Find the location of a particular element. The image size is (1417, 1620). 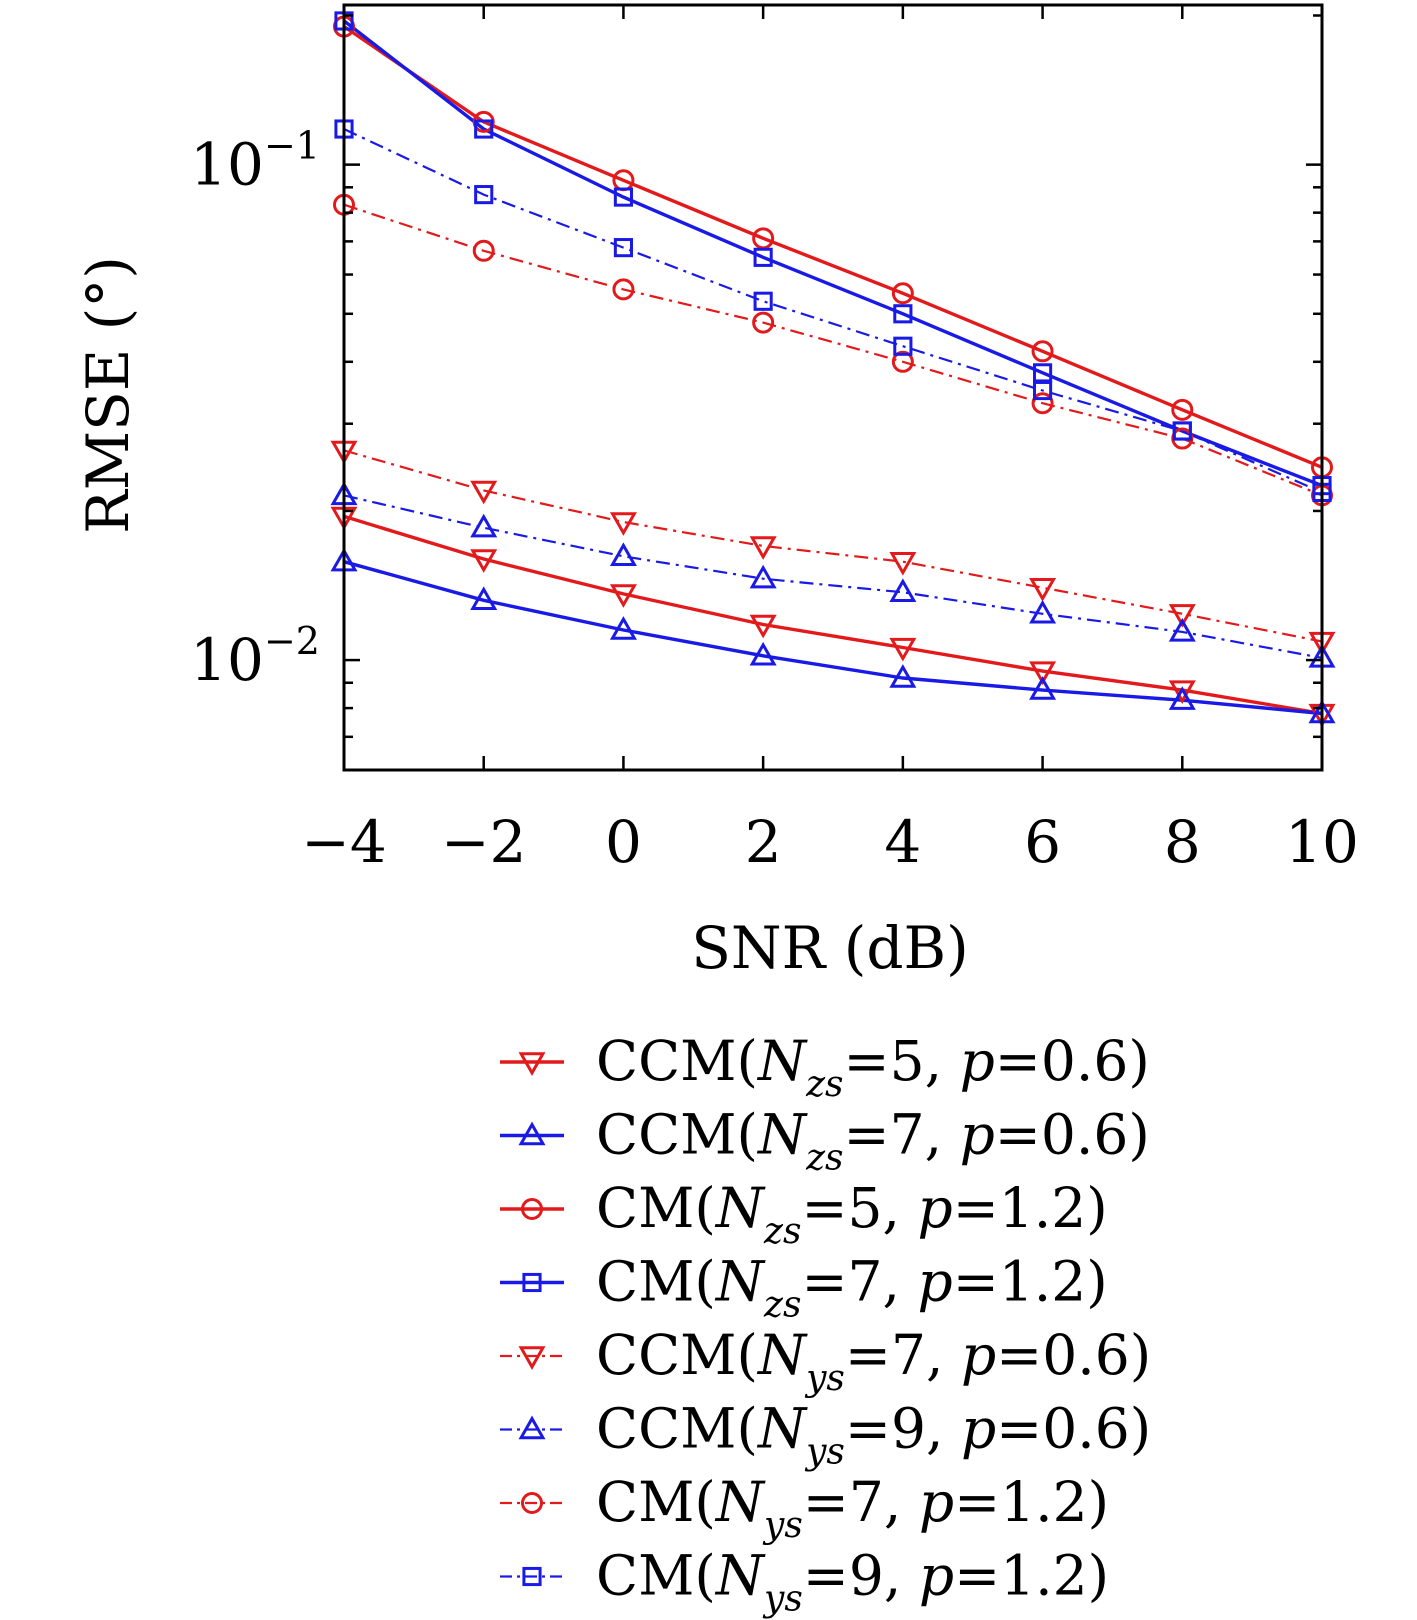

y-tick-exponent: −1 is located at coordinates (292, 146).